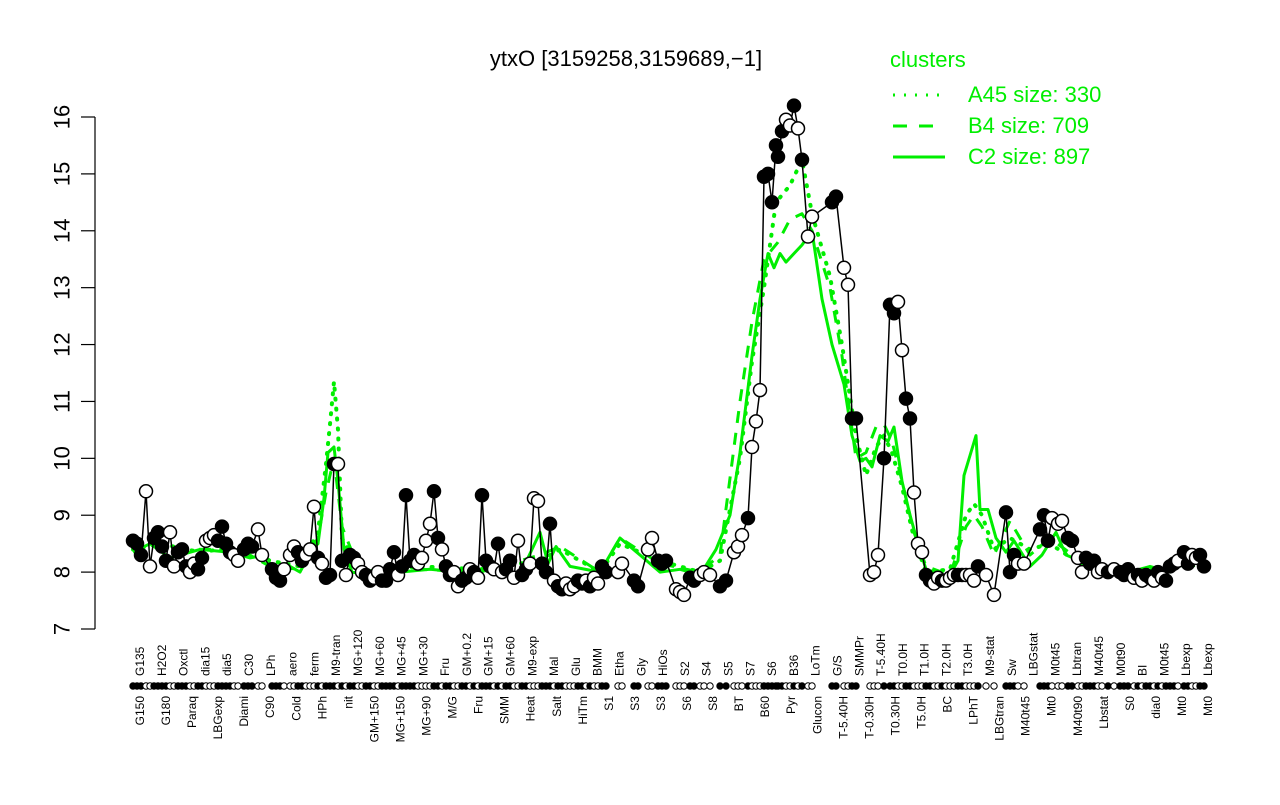  What do you see at coordinates (374, 719) in the screenshot?
I see `x-tick-label: GM+150` at bounding box center [374, 719].